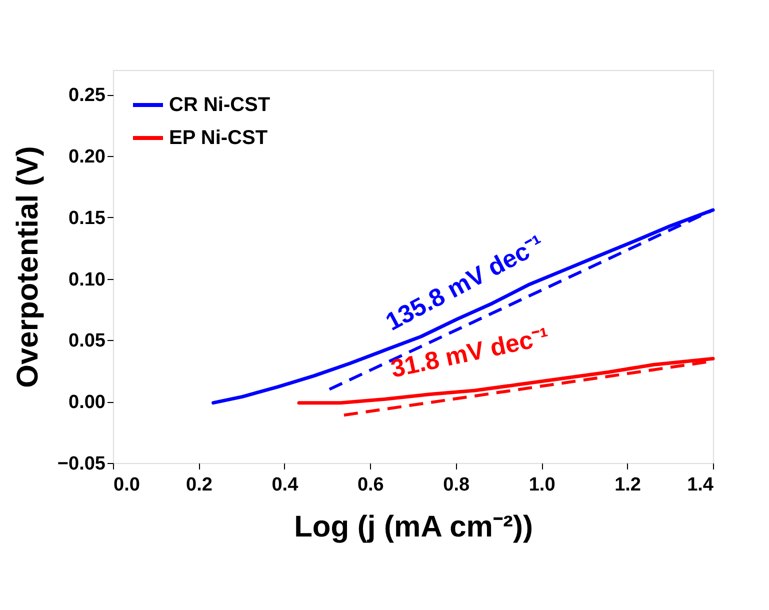 Image resolution: width=769 pixels, height=610 pixels. I want to click on x-tick-label: 0.4, so click(285, 485).